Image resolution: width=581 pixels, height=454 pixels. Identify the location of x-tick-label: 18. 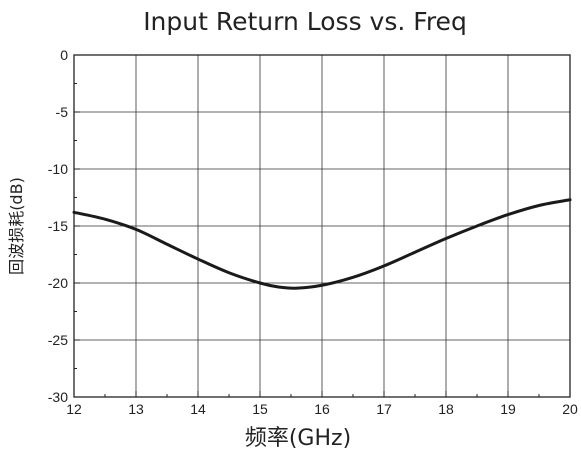
(446, 409).